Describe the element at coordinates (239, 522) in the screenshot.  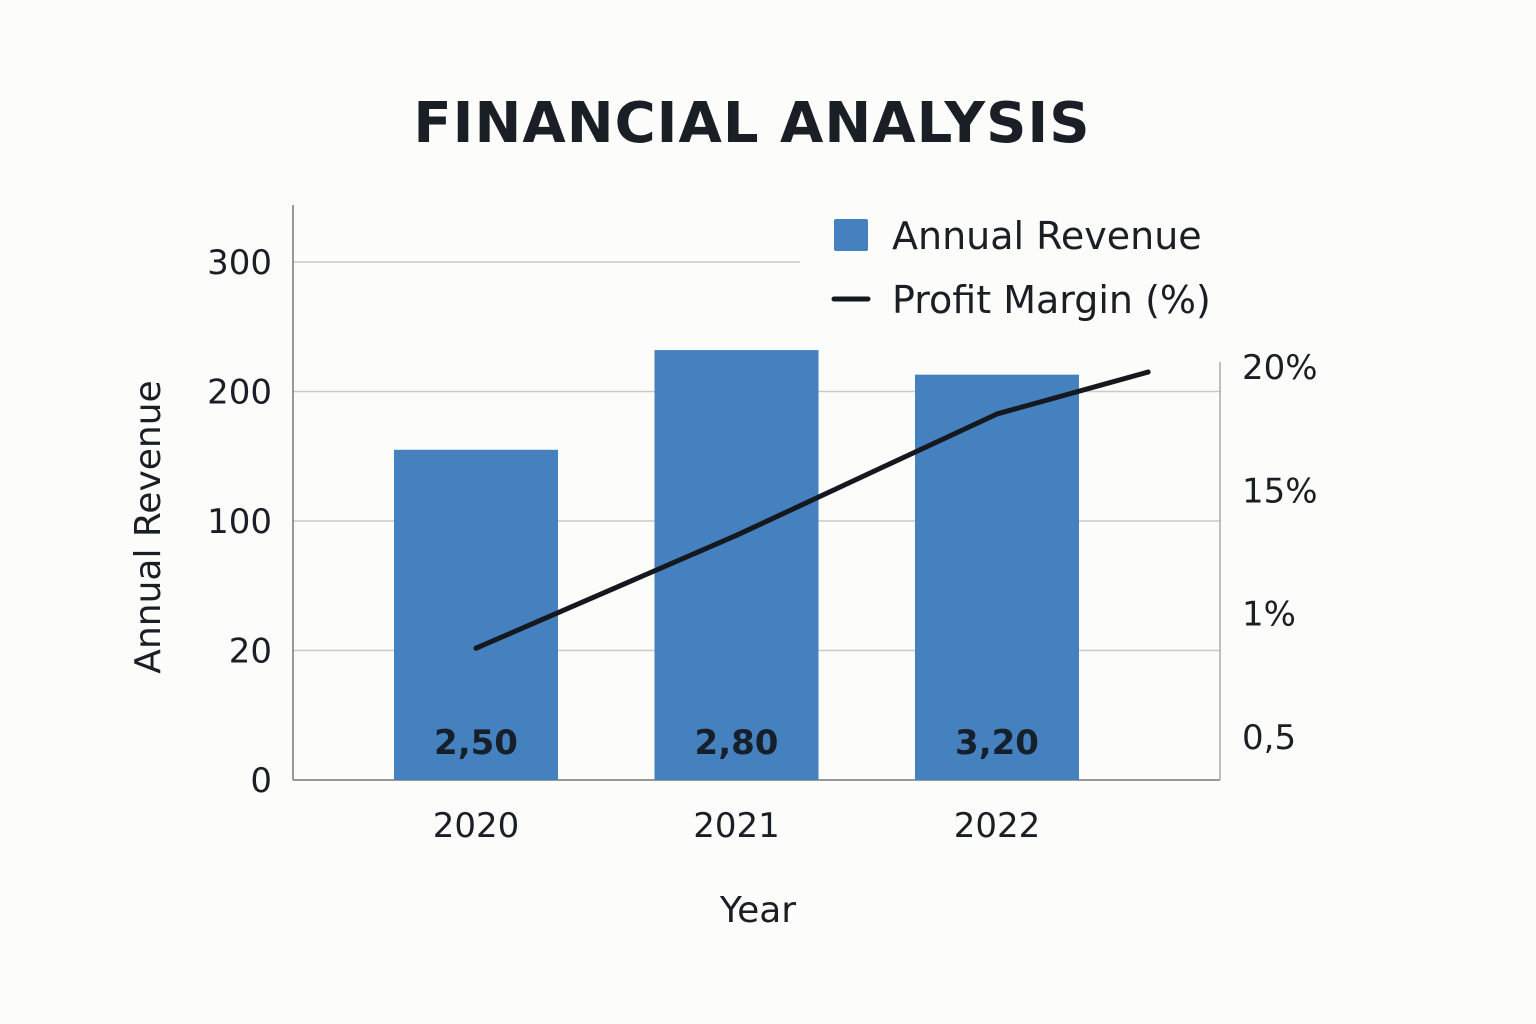
I see `y-tick-label: 100` at that location.